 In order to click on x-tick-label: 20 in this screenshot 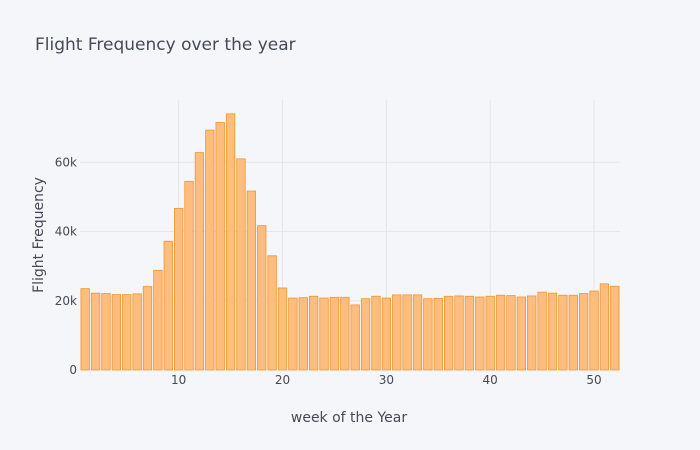, I will do `click(282, 380)`.